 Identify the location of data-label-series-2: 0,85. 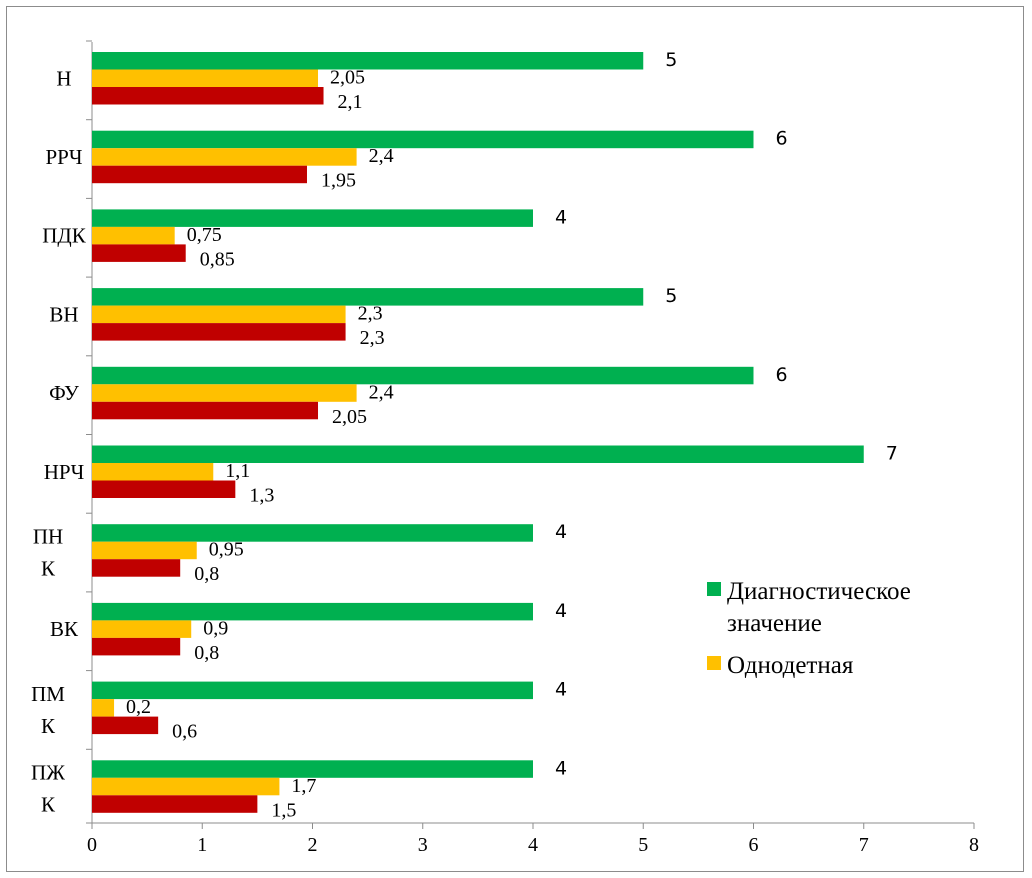
(217, 259).